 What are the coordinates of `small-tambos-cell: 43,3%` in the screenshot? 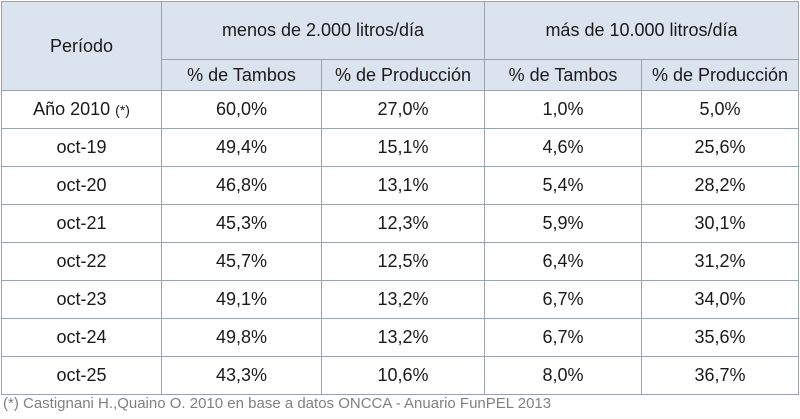 It's located at (241, 375).